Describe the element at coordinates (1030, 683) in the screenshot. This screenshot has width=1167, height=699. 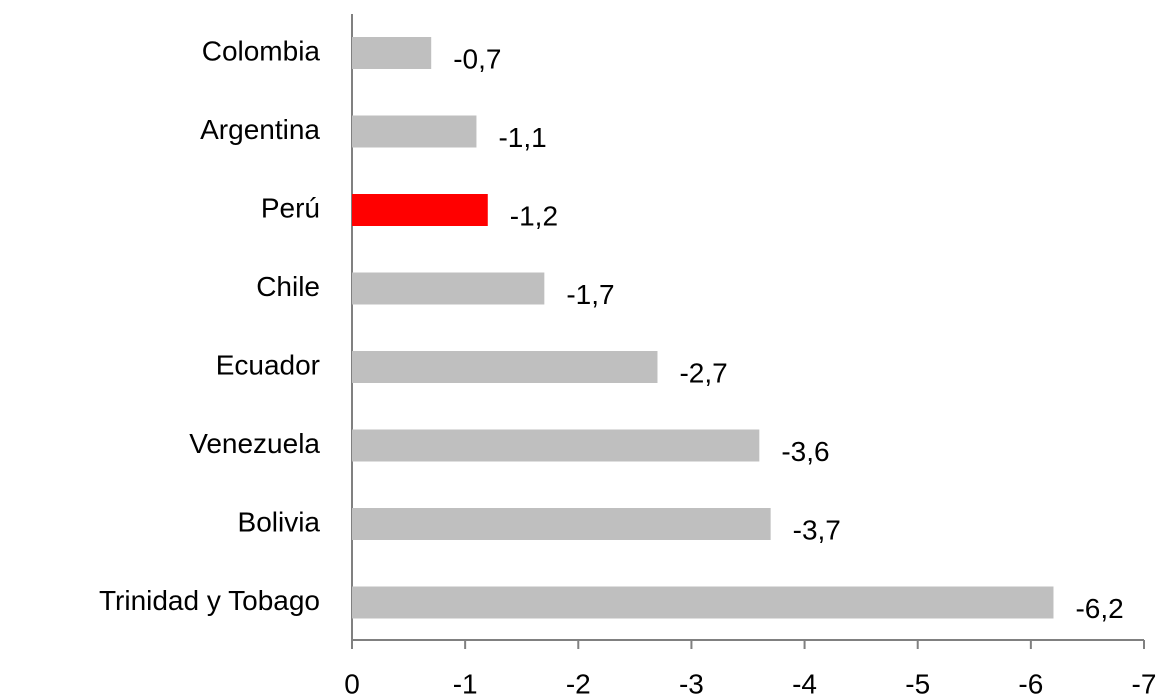
I see `x-tick-label: -6` at that location.